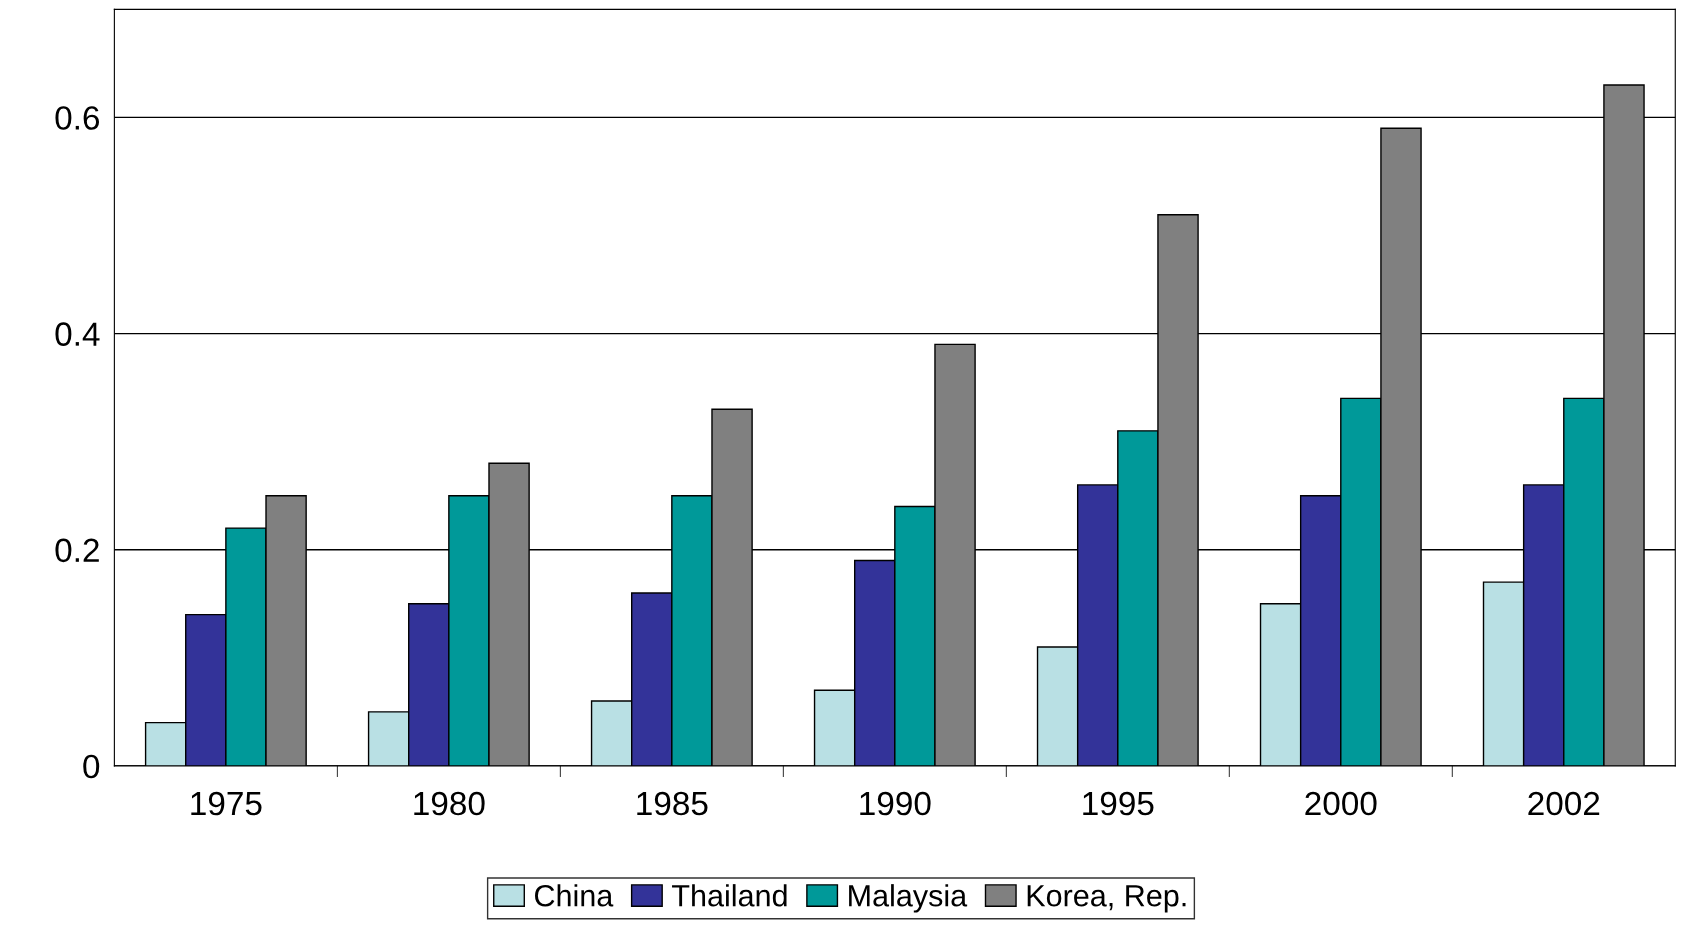 The width and height of the screenshot is (1682, 934). Describe the element at coordinates (895, 803) in the screenshot. I see `x-tick-label: 1990` at that location.